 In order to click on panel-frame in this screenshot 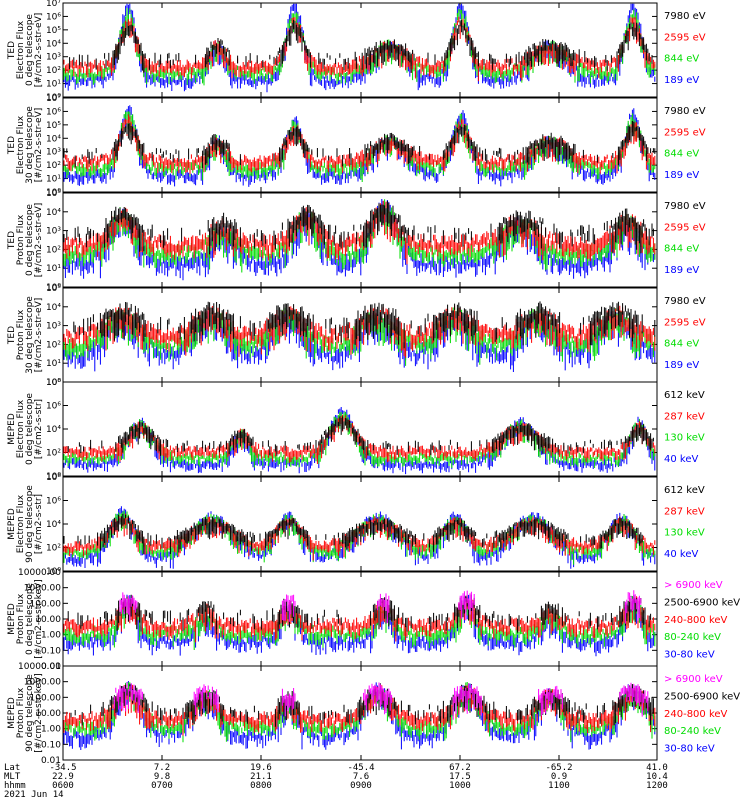, I will do `click(360, 240)`.